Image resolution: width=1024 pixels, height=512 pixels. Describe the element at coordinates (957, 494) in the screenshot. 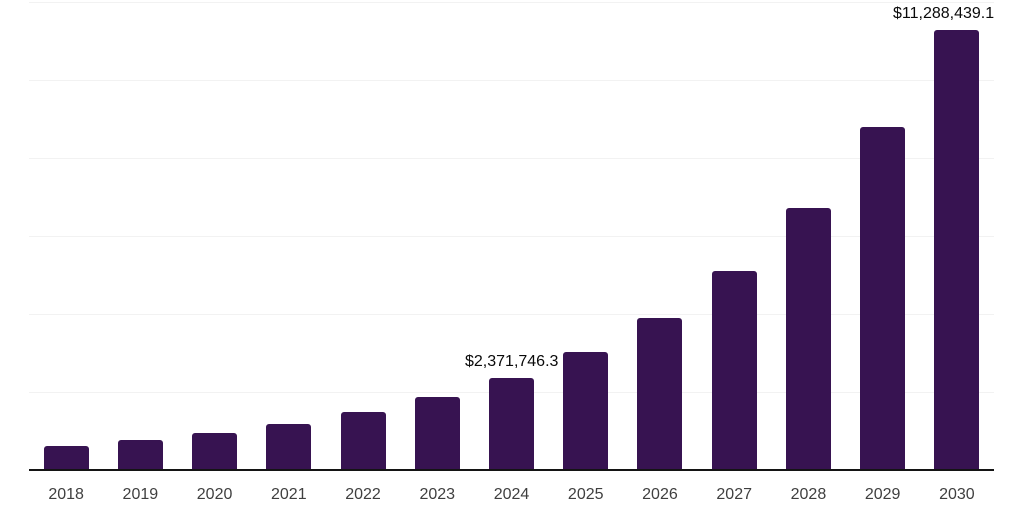

I see `x-tick-label-2030: 2030` at that location.